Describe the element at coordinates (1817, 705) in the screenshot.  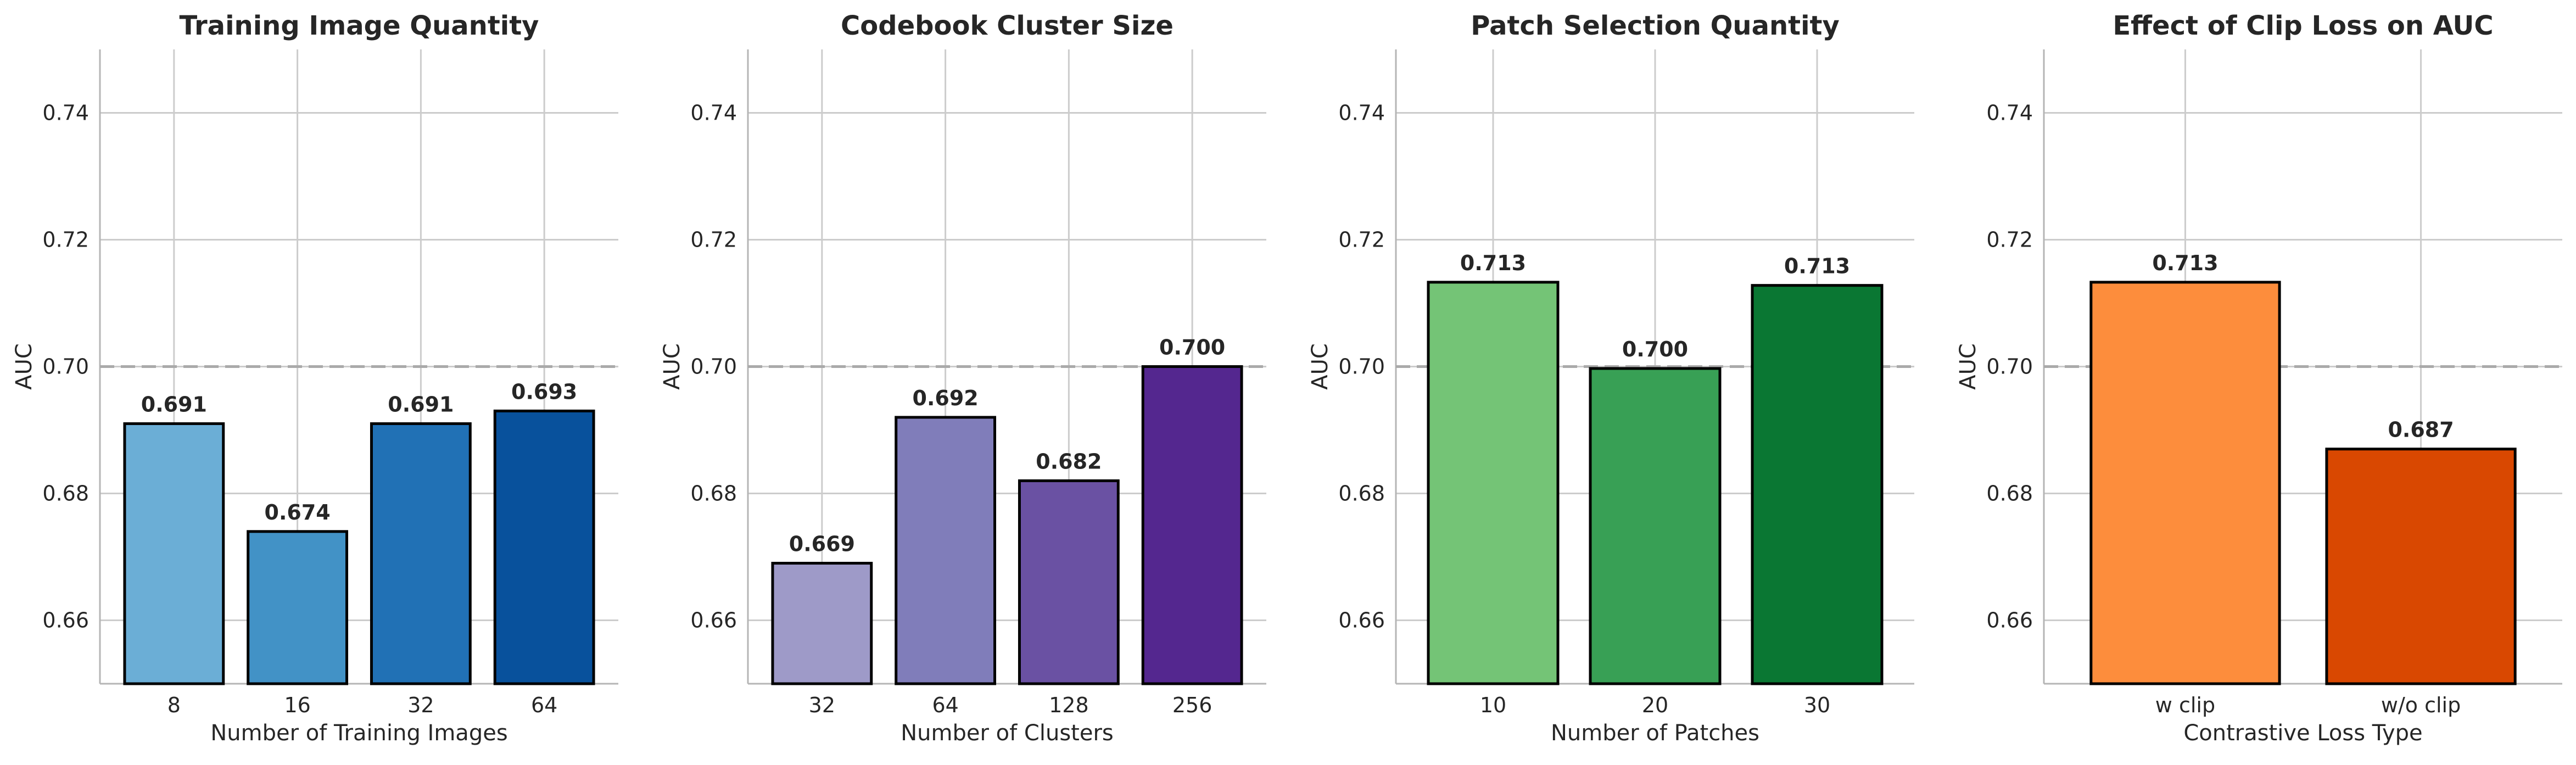
I see `x-tick-label: 30` at that location.